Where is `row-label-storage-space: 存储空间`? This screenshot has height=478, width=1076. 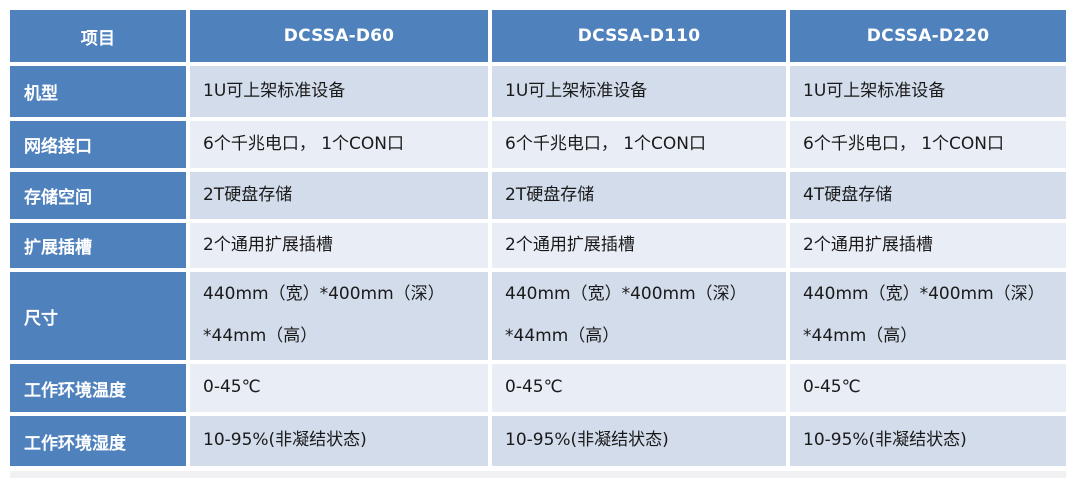 row-label-storage-space: 存储空间 is located at coordinates (98, 195).